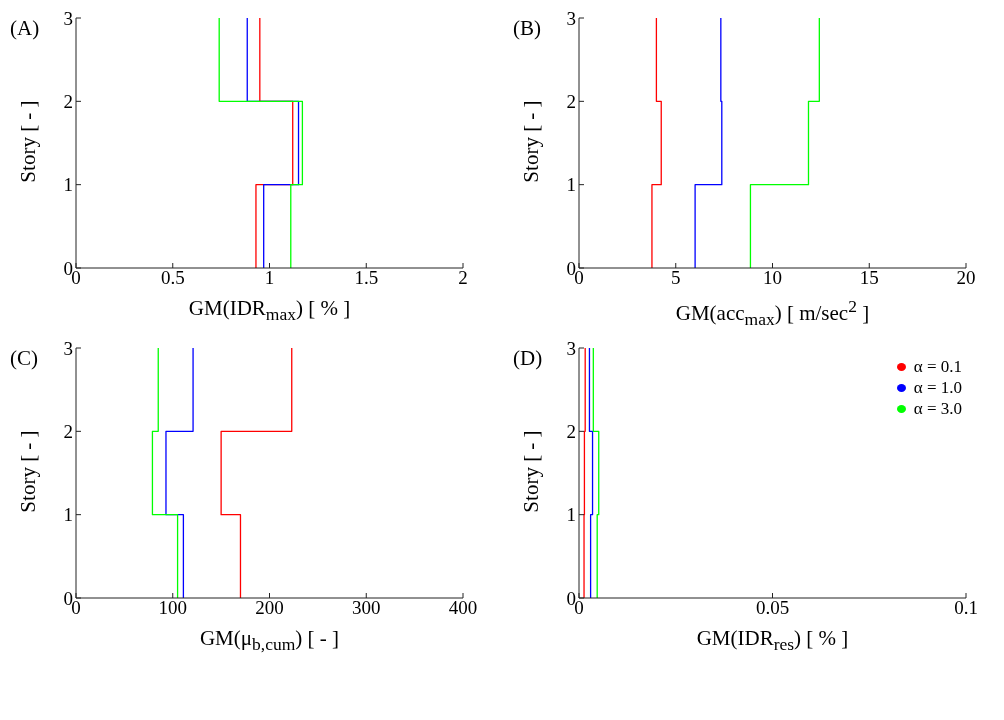 This screenshot has height=720, width=1004. What do you see at coordinates (772, 608) in the screenshot?
I see `x-tick-label: 0.05` at bounding box center [772, 608].